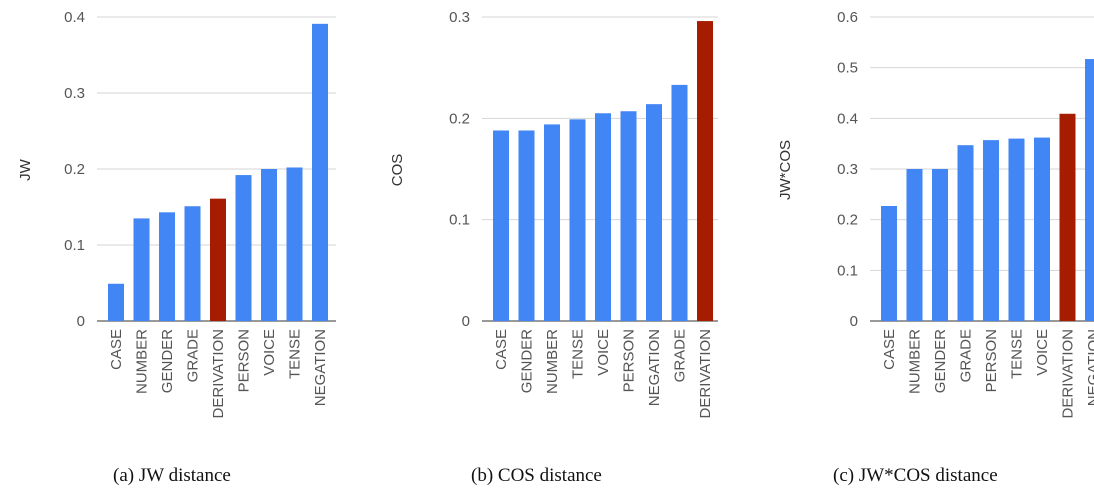  What do you see at coordinates (915, 475) in the screenshot?
I see `chart-caption: (c) JW*COS distance` at bounding box center [915, 475].